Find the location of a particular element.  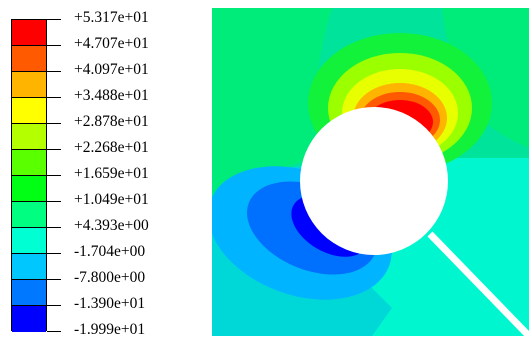

legend-tick-label: +1.659e+01 is located at coordinates (111, 173).